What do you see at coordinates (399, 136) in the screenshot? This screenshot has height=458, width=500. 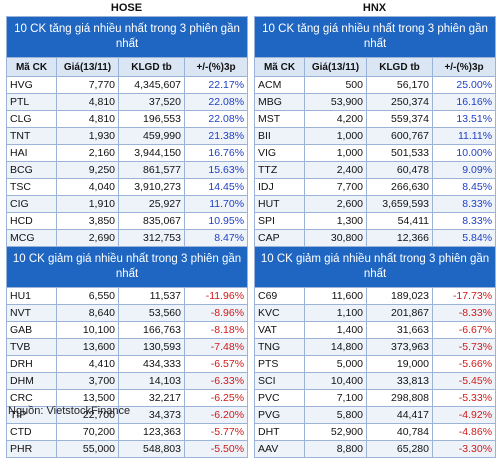 I see `volume-cell: 600,767` at bounding box center [399, 136].